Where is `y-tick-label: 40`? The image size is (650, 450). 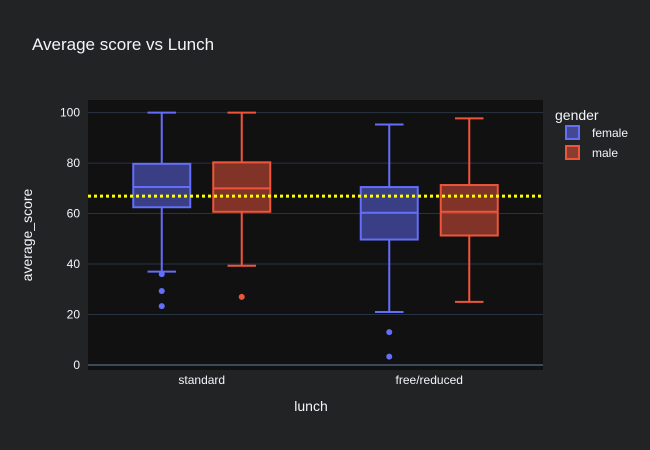 y-tick-label: 40 is located at coordinates (74, 264).